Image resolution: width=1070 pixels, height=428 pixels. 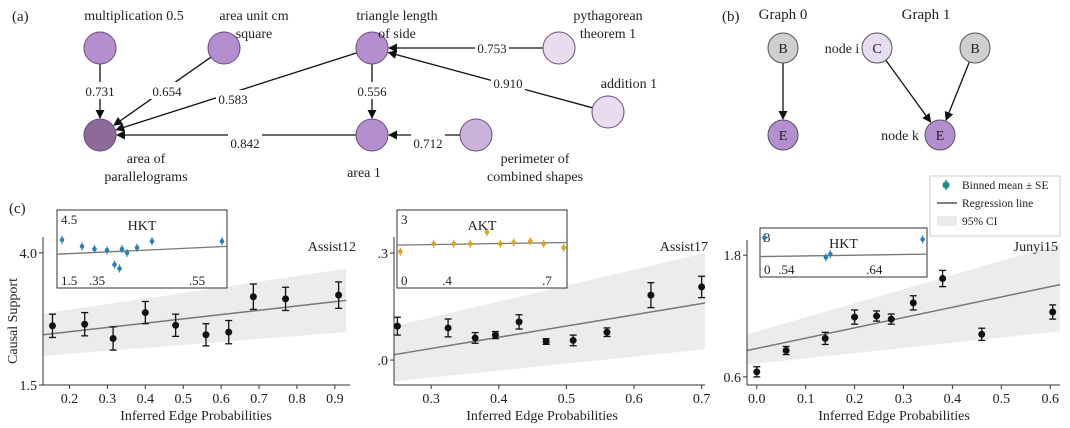 I want to click on edge-weight-label: 0.556, so click(x=372, y=91).